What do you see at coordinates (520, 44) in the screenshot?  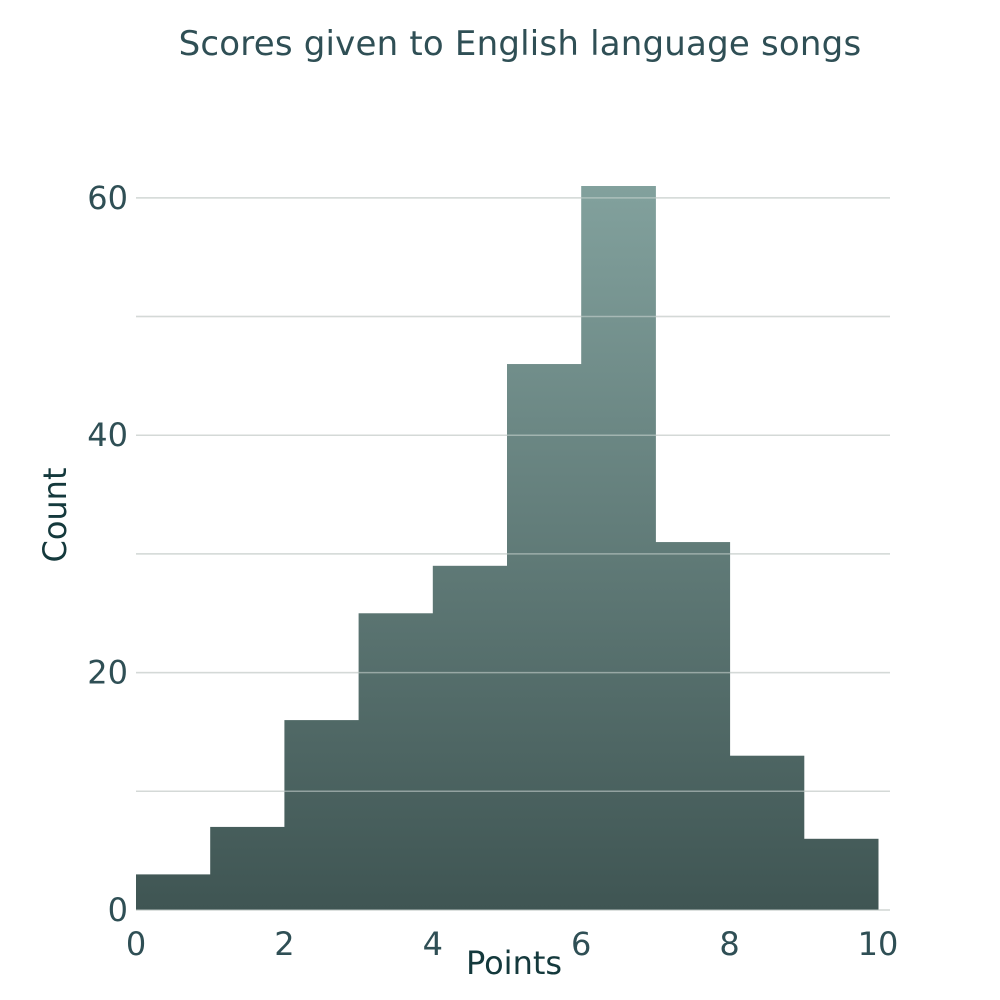 I see `chart-title: Scores given to English language songs` at bounding box center [520, 44].